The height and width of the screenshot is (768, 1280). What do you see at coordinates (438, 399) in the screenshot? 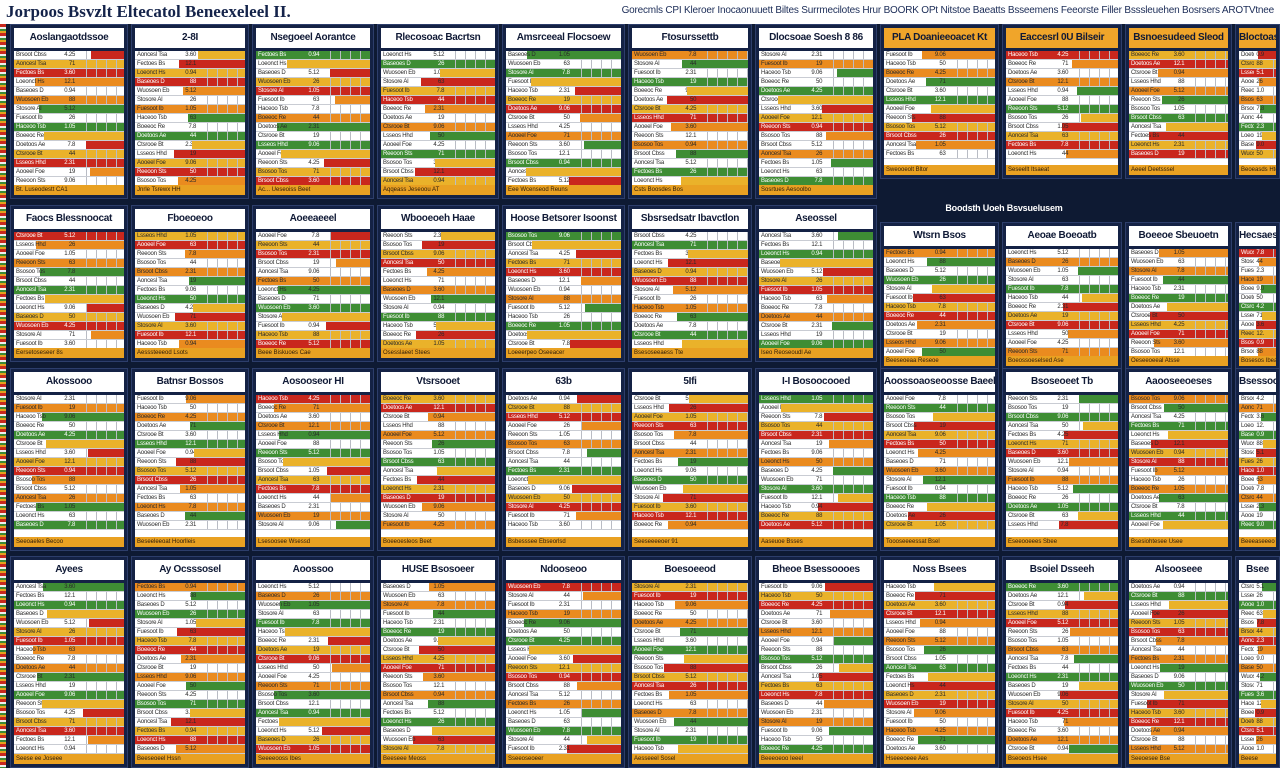
I see `table-row: Boeeoc Re 3.60` at bounding box center [438, 399].